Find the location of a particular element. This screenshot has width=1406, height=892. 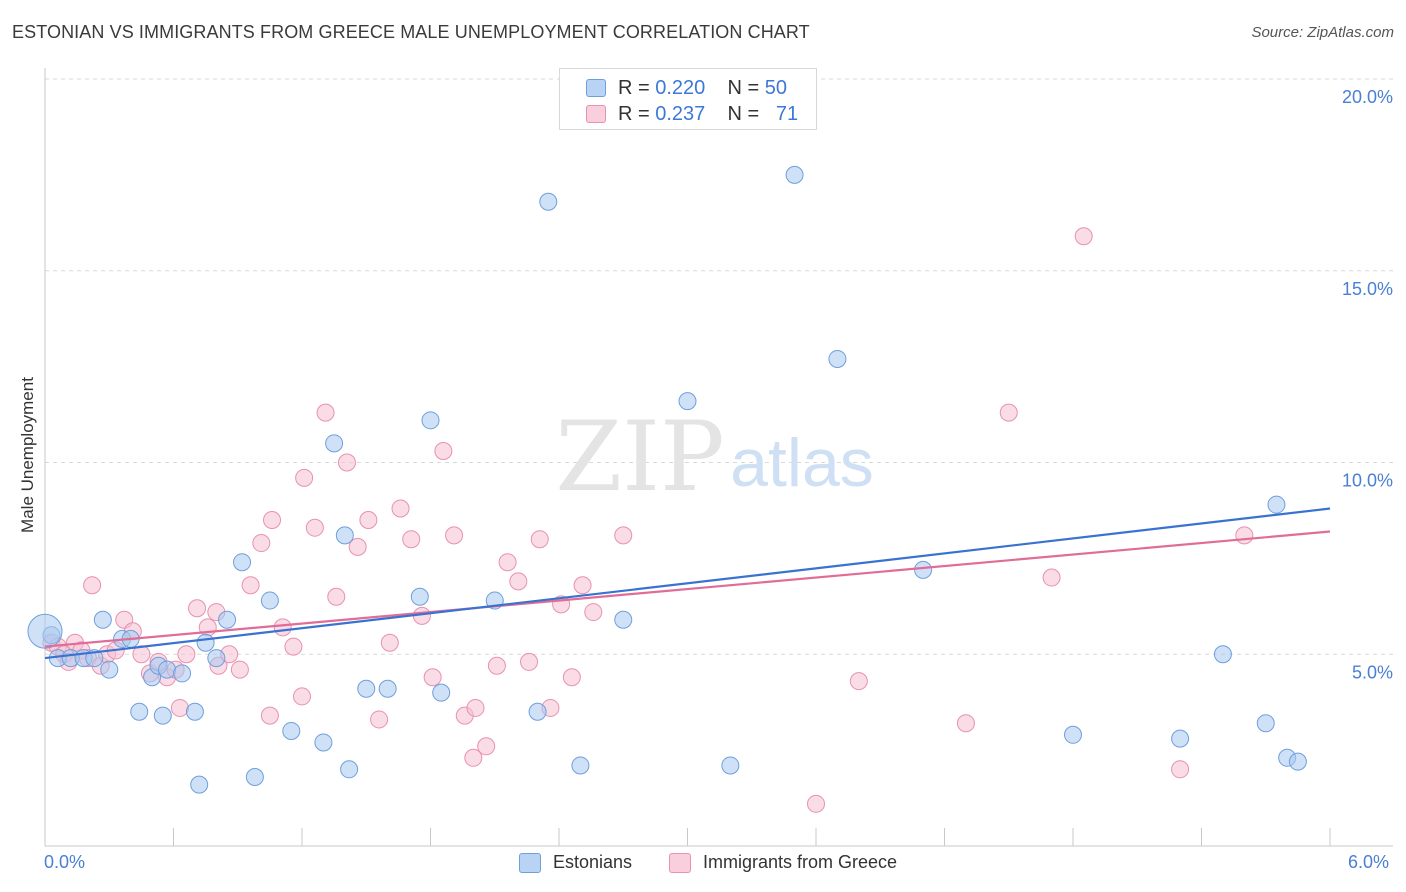

legend-row-text: R = 0.237 N = 71 is located at coordinates (708, 114).